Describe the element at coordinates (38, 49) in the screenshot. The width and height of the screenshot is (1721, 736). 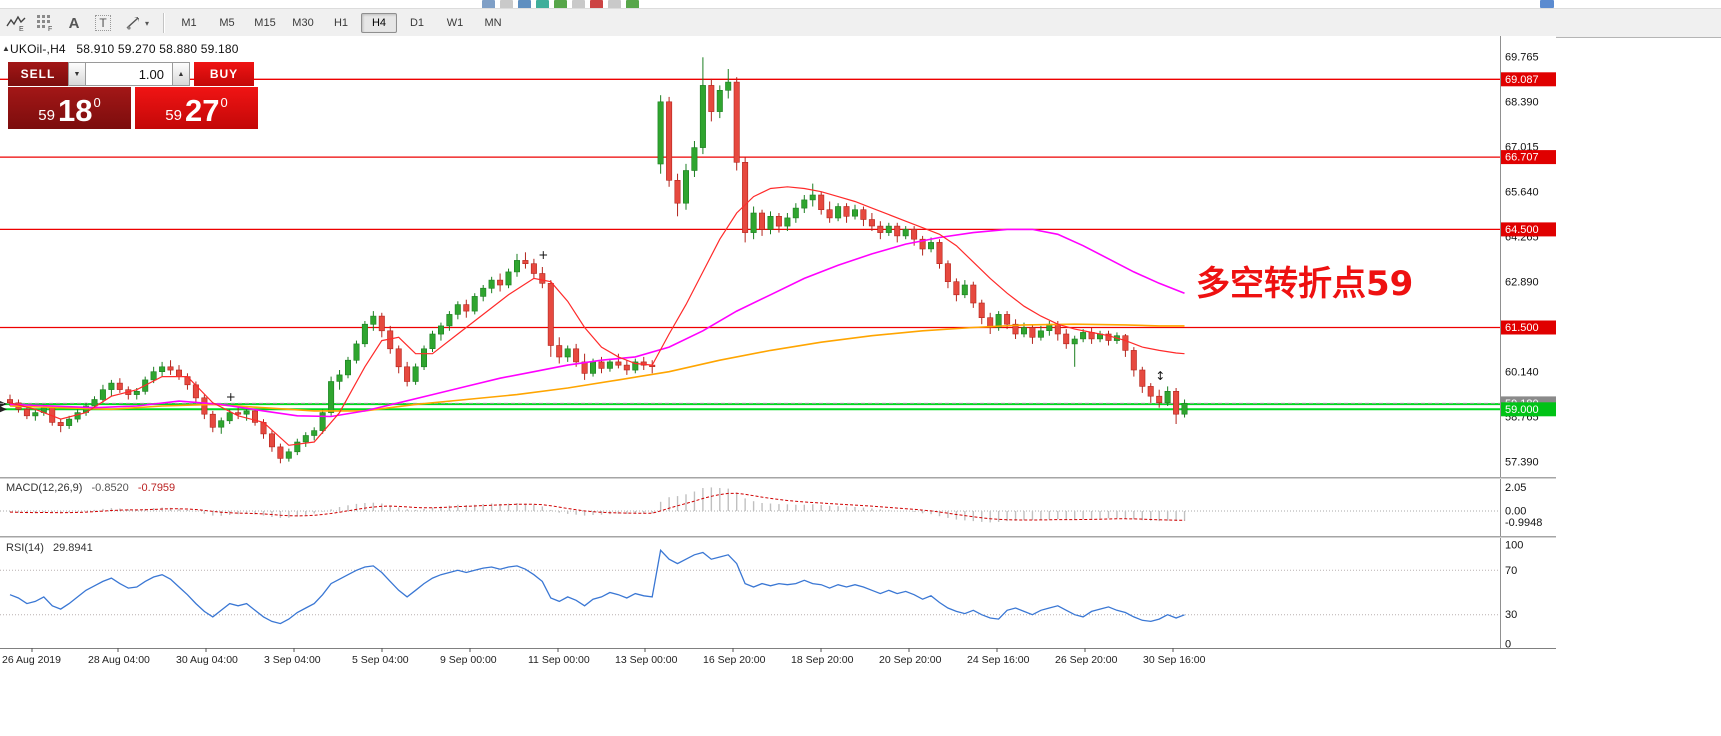
I see `symbol-period: UKOil-,H4` at that location.